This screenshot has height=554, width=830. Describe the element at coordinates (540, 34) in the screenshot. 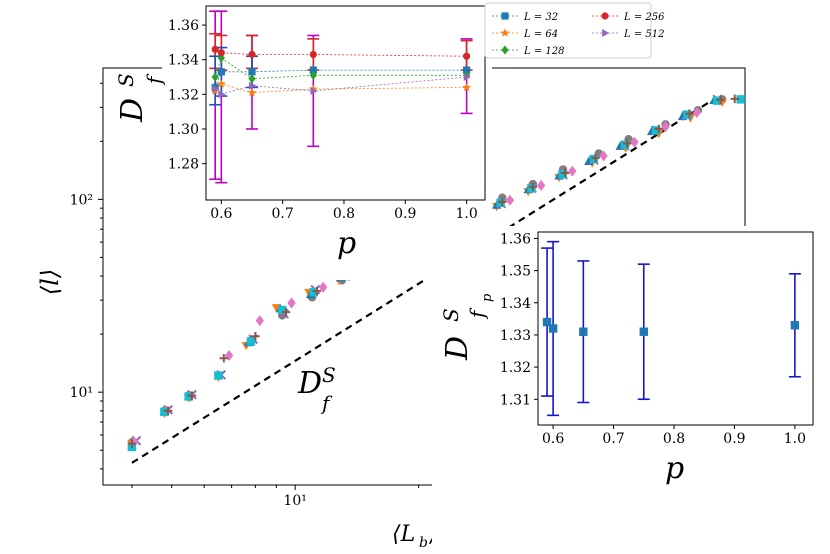

I see `legend-label: L = 64` at that location.